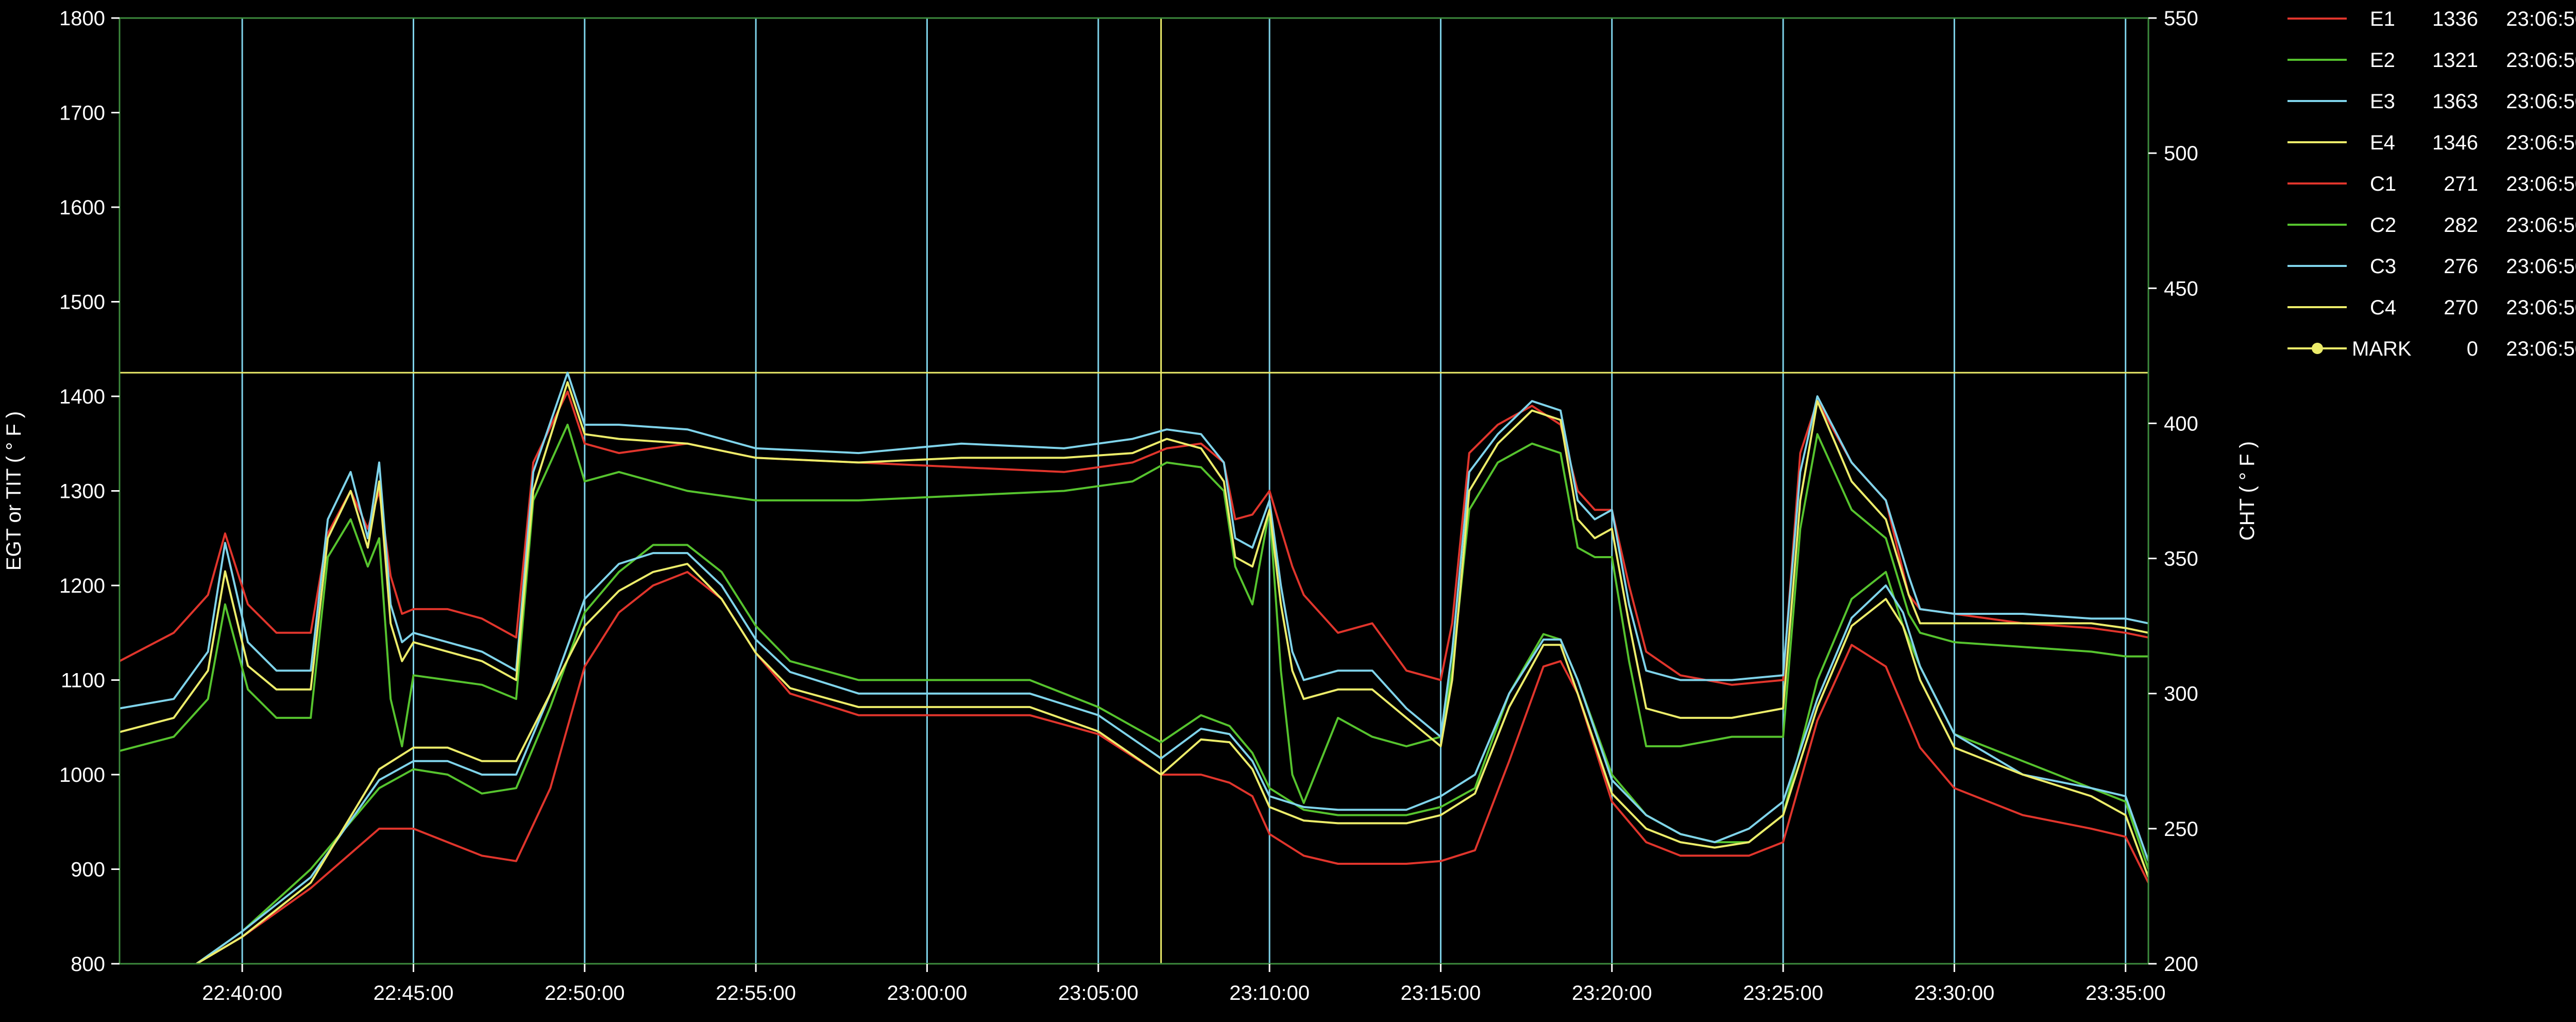 This screenshot has width=2576, height=1022. Describe the element at coordinates (1098, 993) in the screenshot. I see `x-tick-label: 23:05:00` at that location.